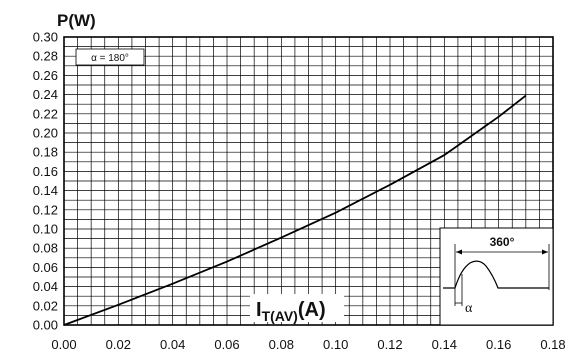 The height and width of the screenshot is (356, 581). I want to click on y-tick-label: 0.10, so click(45, 229).